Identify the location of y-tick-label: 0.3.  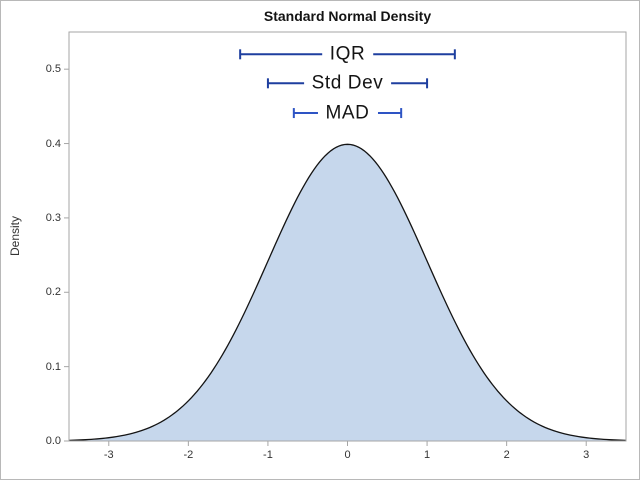
(53, 217).